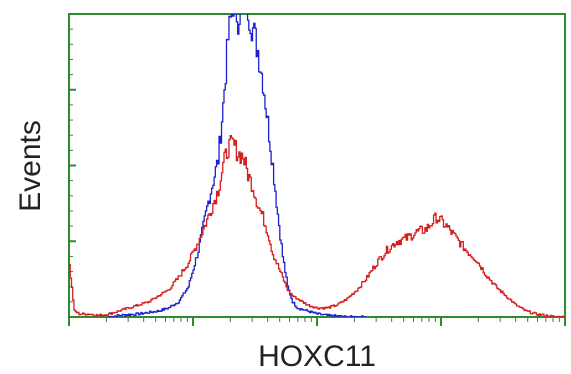 The height and width of the screenshot is (374, 571). What do you see at coordinates (72, 158) in the screenshot?
I see `y-axis-ticks` at bounding box center [72, 158].